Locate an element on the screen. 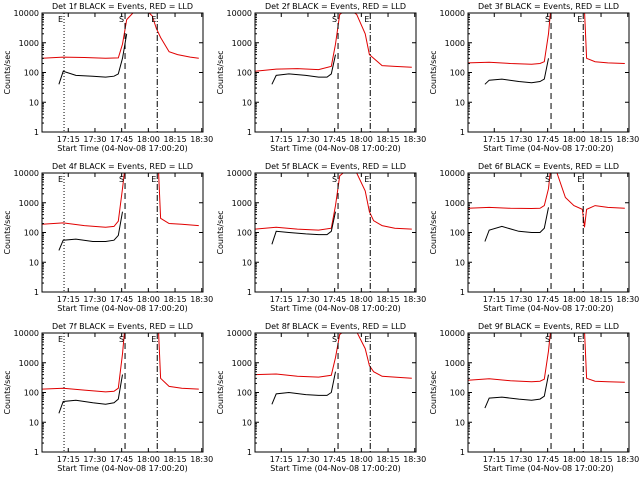  panel-title: Det 8f BLACK = Events, RED = LLD is located at coordinates (335, 326).